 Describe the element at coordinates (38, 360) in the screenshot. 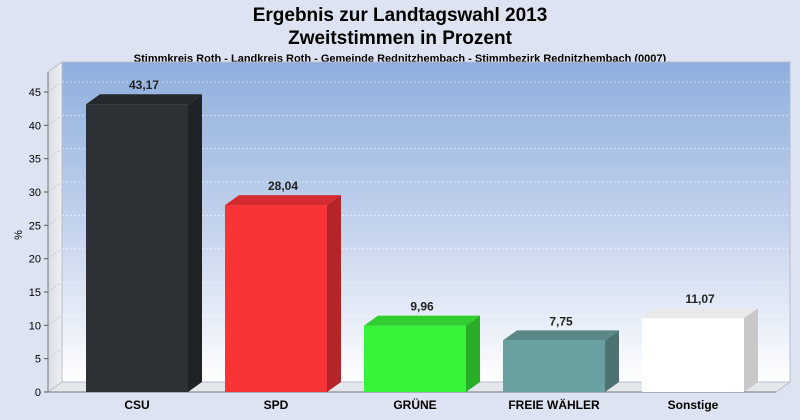

I see `y-tick-label: 5` at that location.